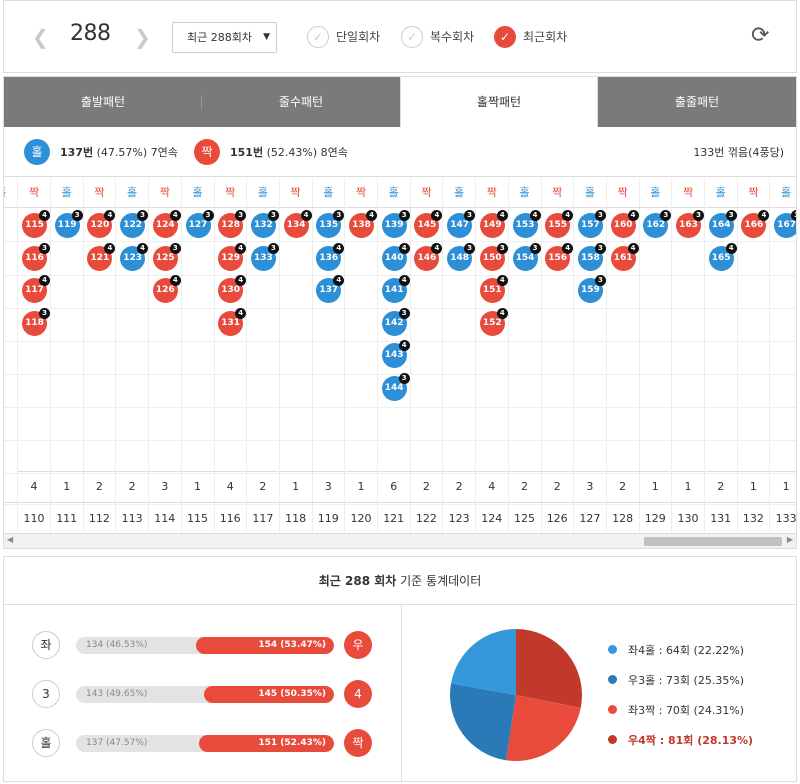 The height and width of the screenshot is (784, 800). What do you see at coordinates (68, 224) in the screenshot?
I see `result-ball: 119 3` at bounding box center [68, 224].